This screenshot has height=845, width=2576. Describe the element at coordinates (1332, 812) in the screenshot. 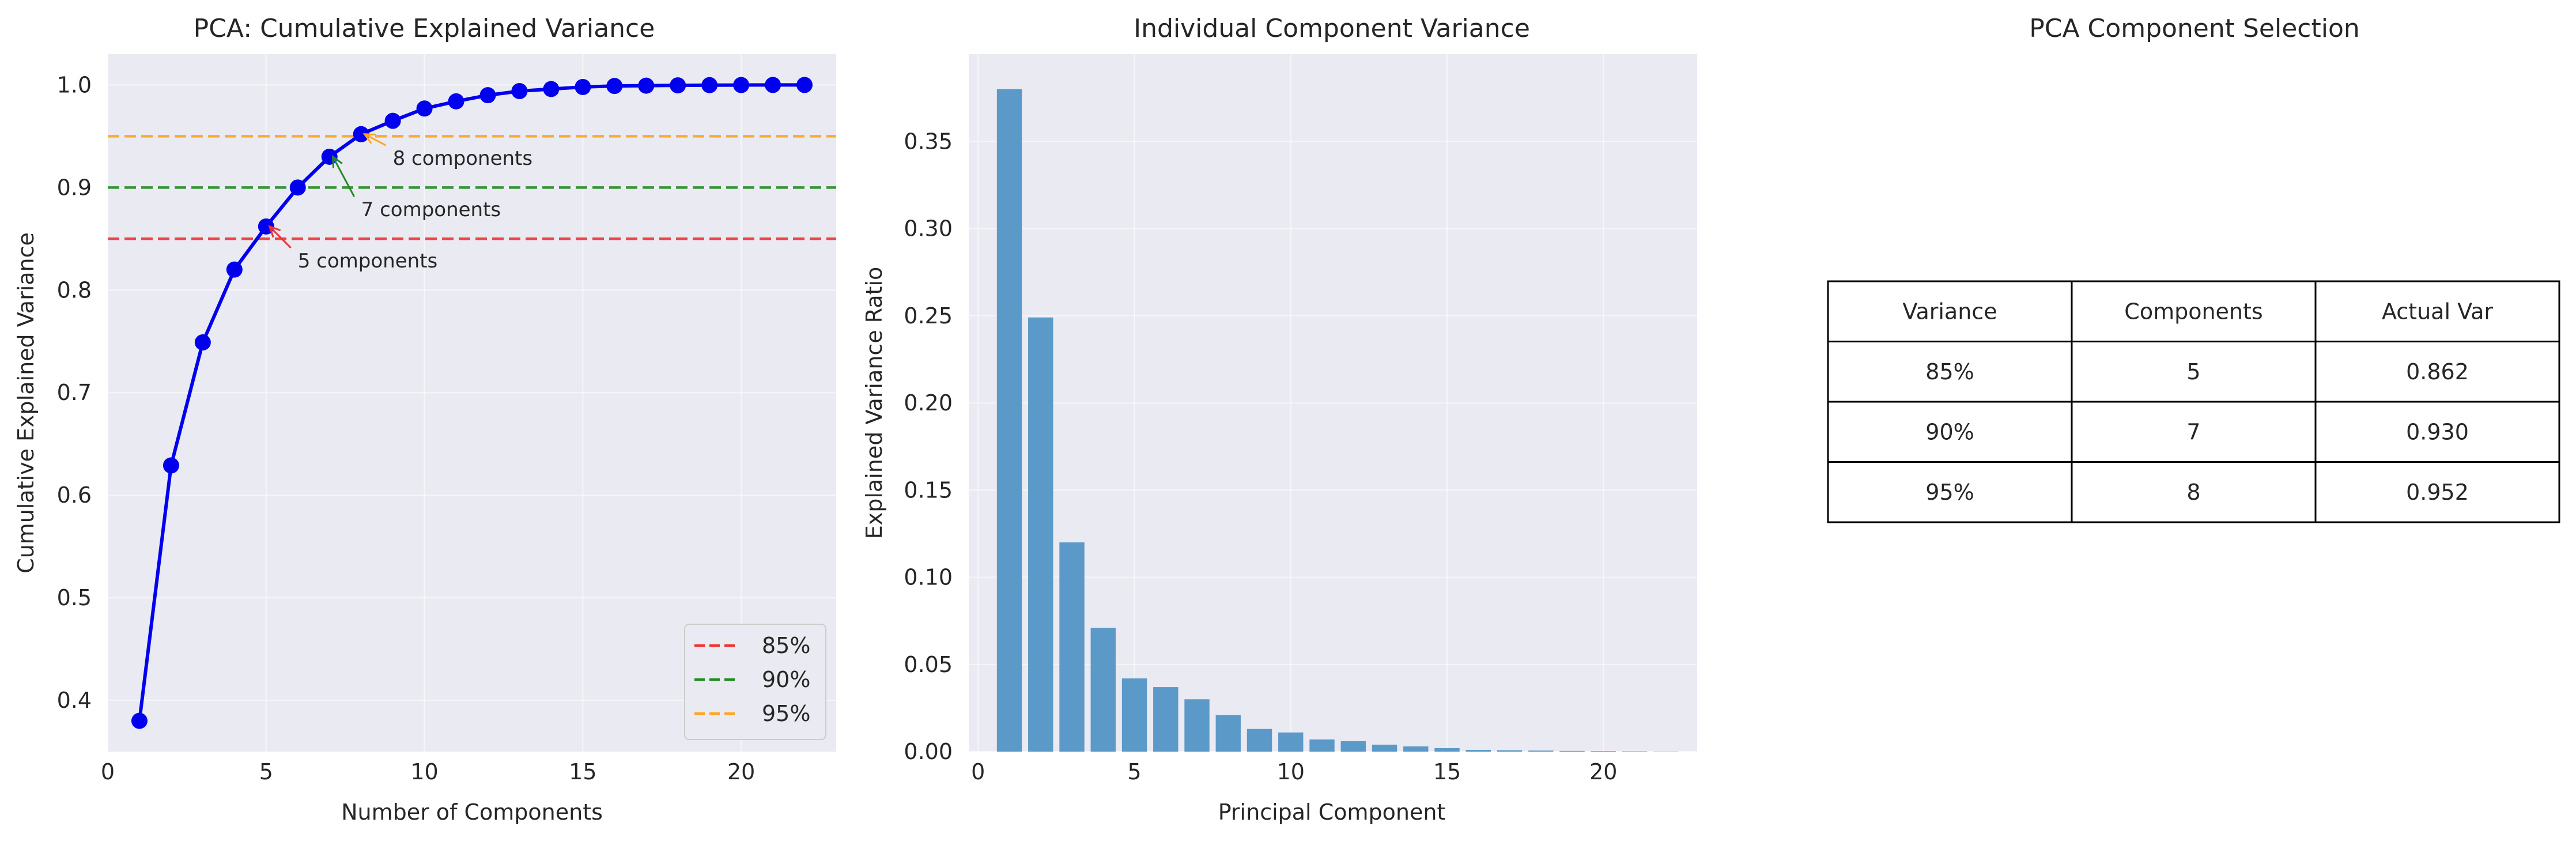

I see `chart2-xlabel: Principal Component` at that location.